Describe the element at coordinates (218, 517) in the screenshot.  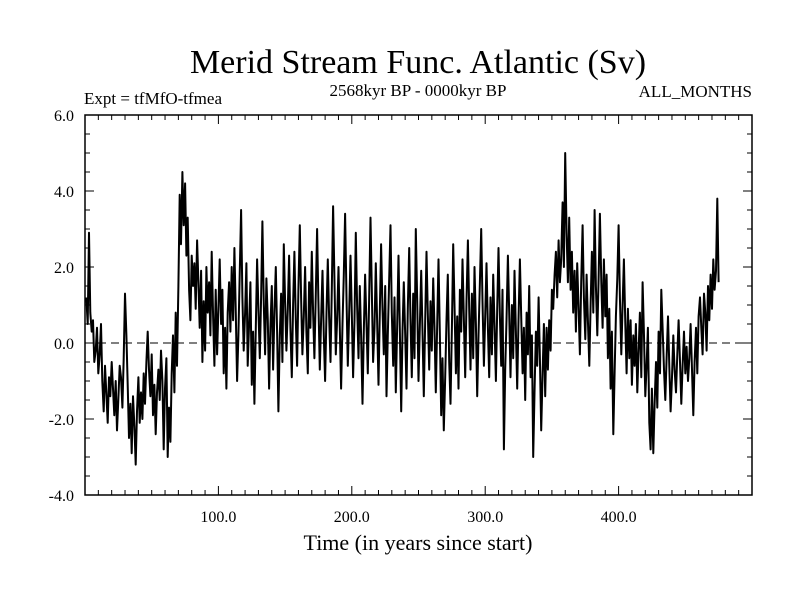
I see `x-tick-label: 100.0` at that location.